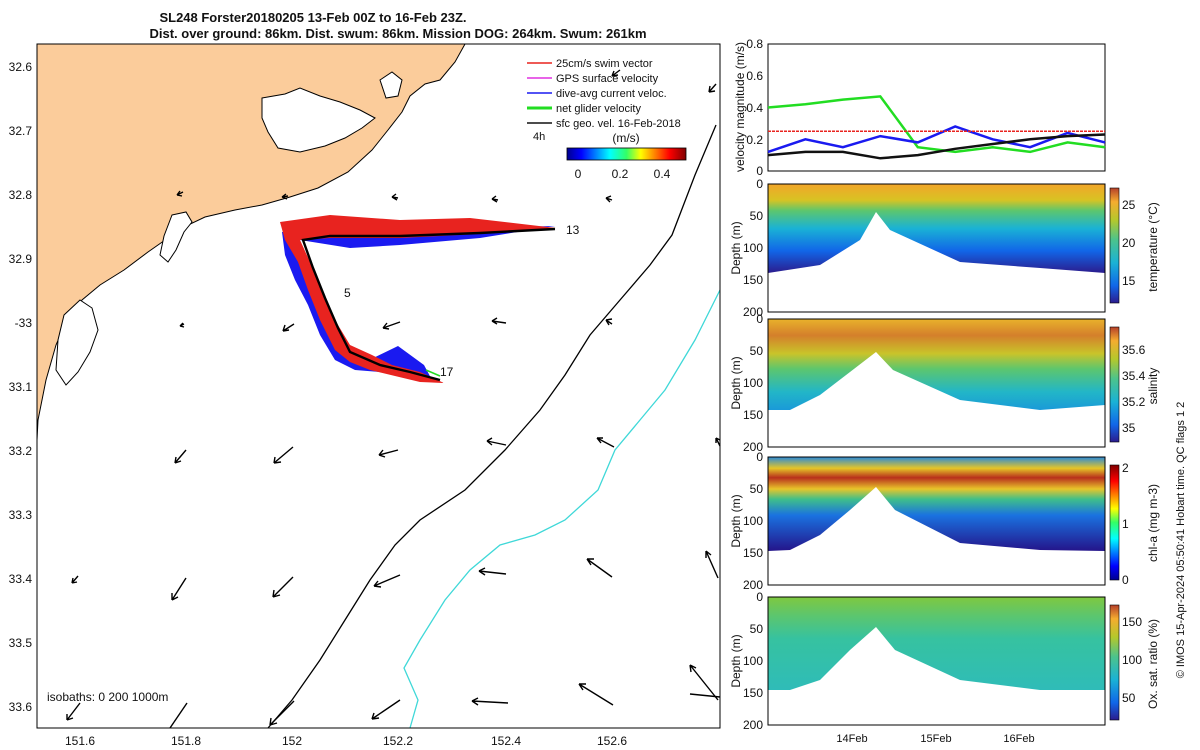  I want to click on temp-cb-tick: 15, so click(1129, 281).